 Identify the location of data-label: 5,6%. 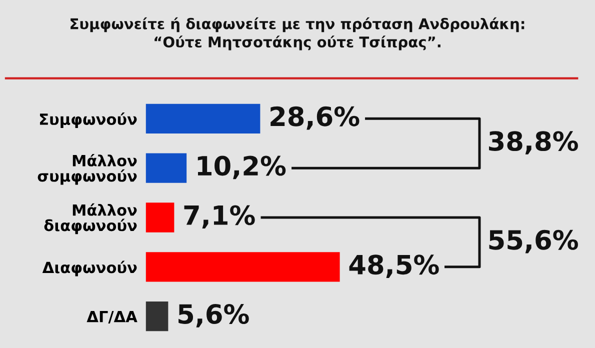
(213, 316).